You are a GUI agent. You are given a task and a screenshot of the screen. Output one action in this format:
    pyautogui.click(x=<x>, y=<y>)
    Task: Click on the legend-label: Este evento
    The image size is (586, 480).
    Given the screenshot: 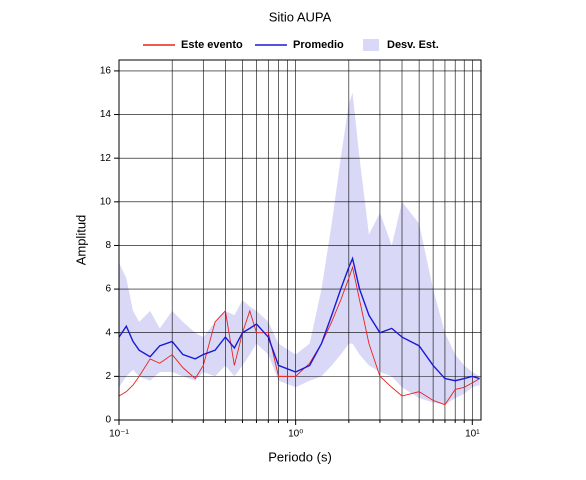 What is the action you would take?
    pyautogui.click(x=212, y=45)
    